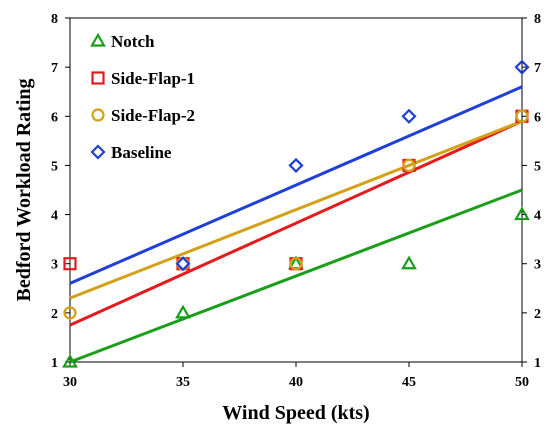 The height and width of the screenshot is (429, 549). I want to click on y-tick-label: 6, so click(54, 117).